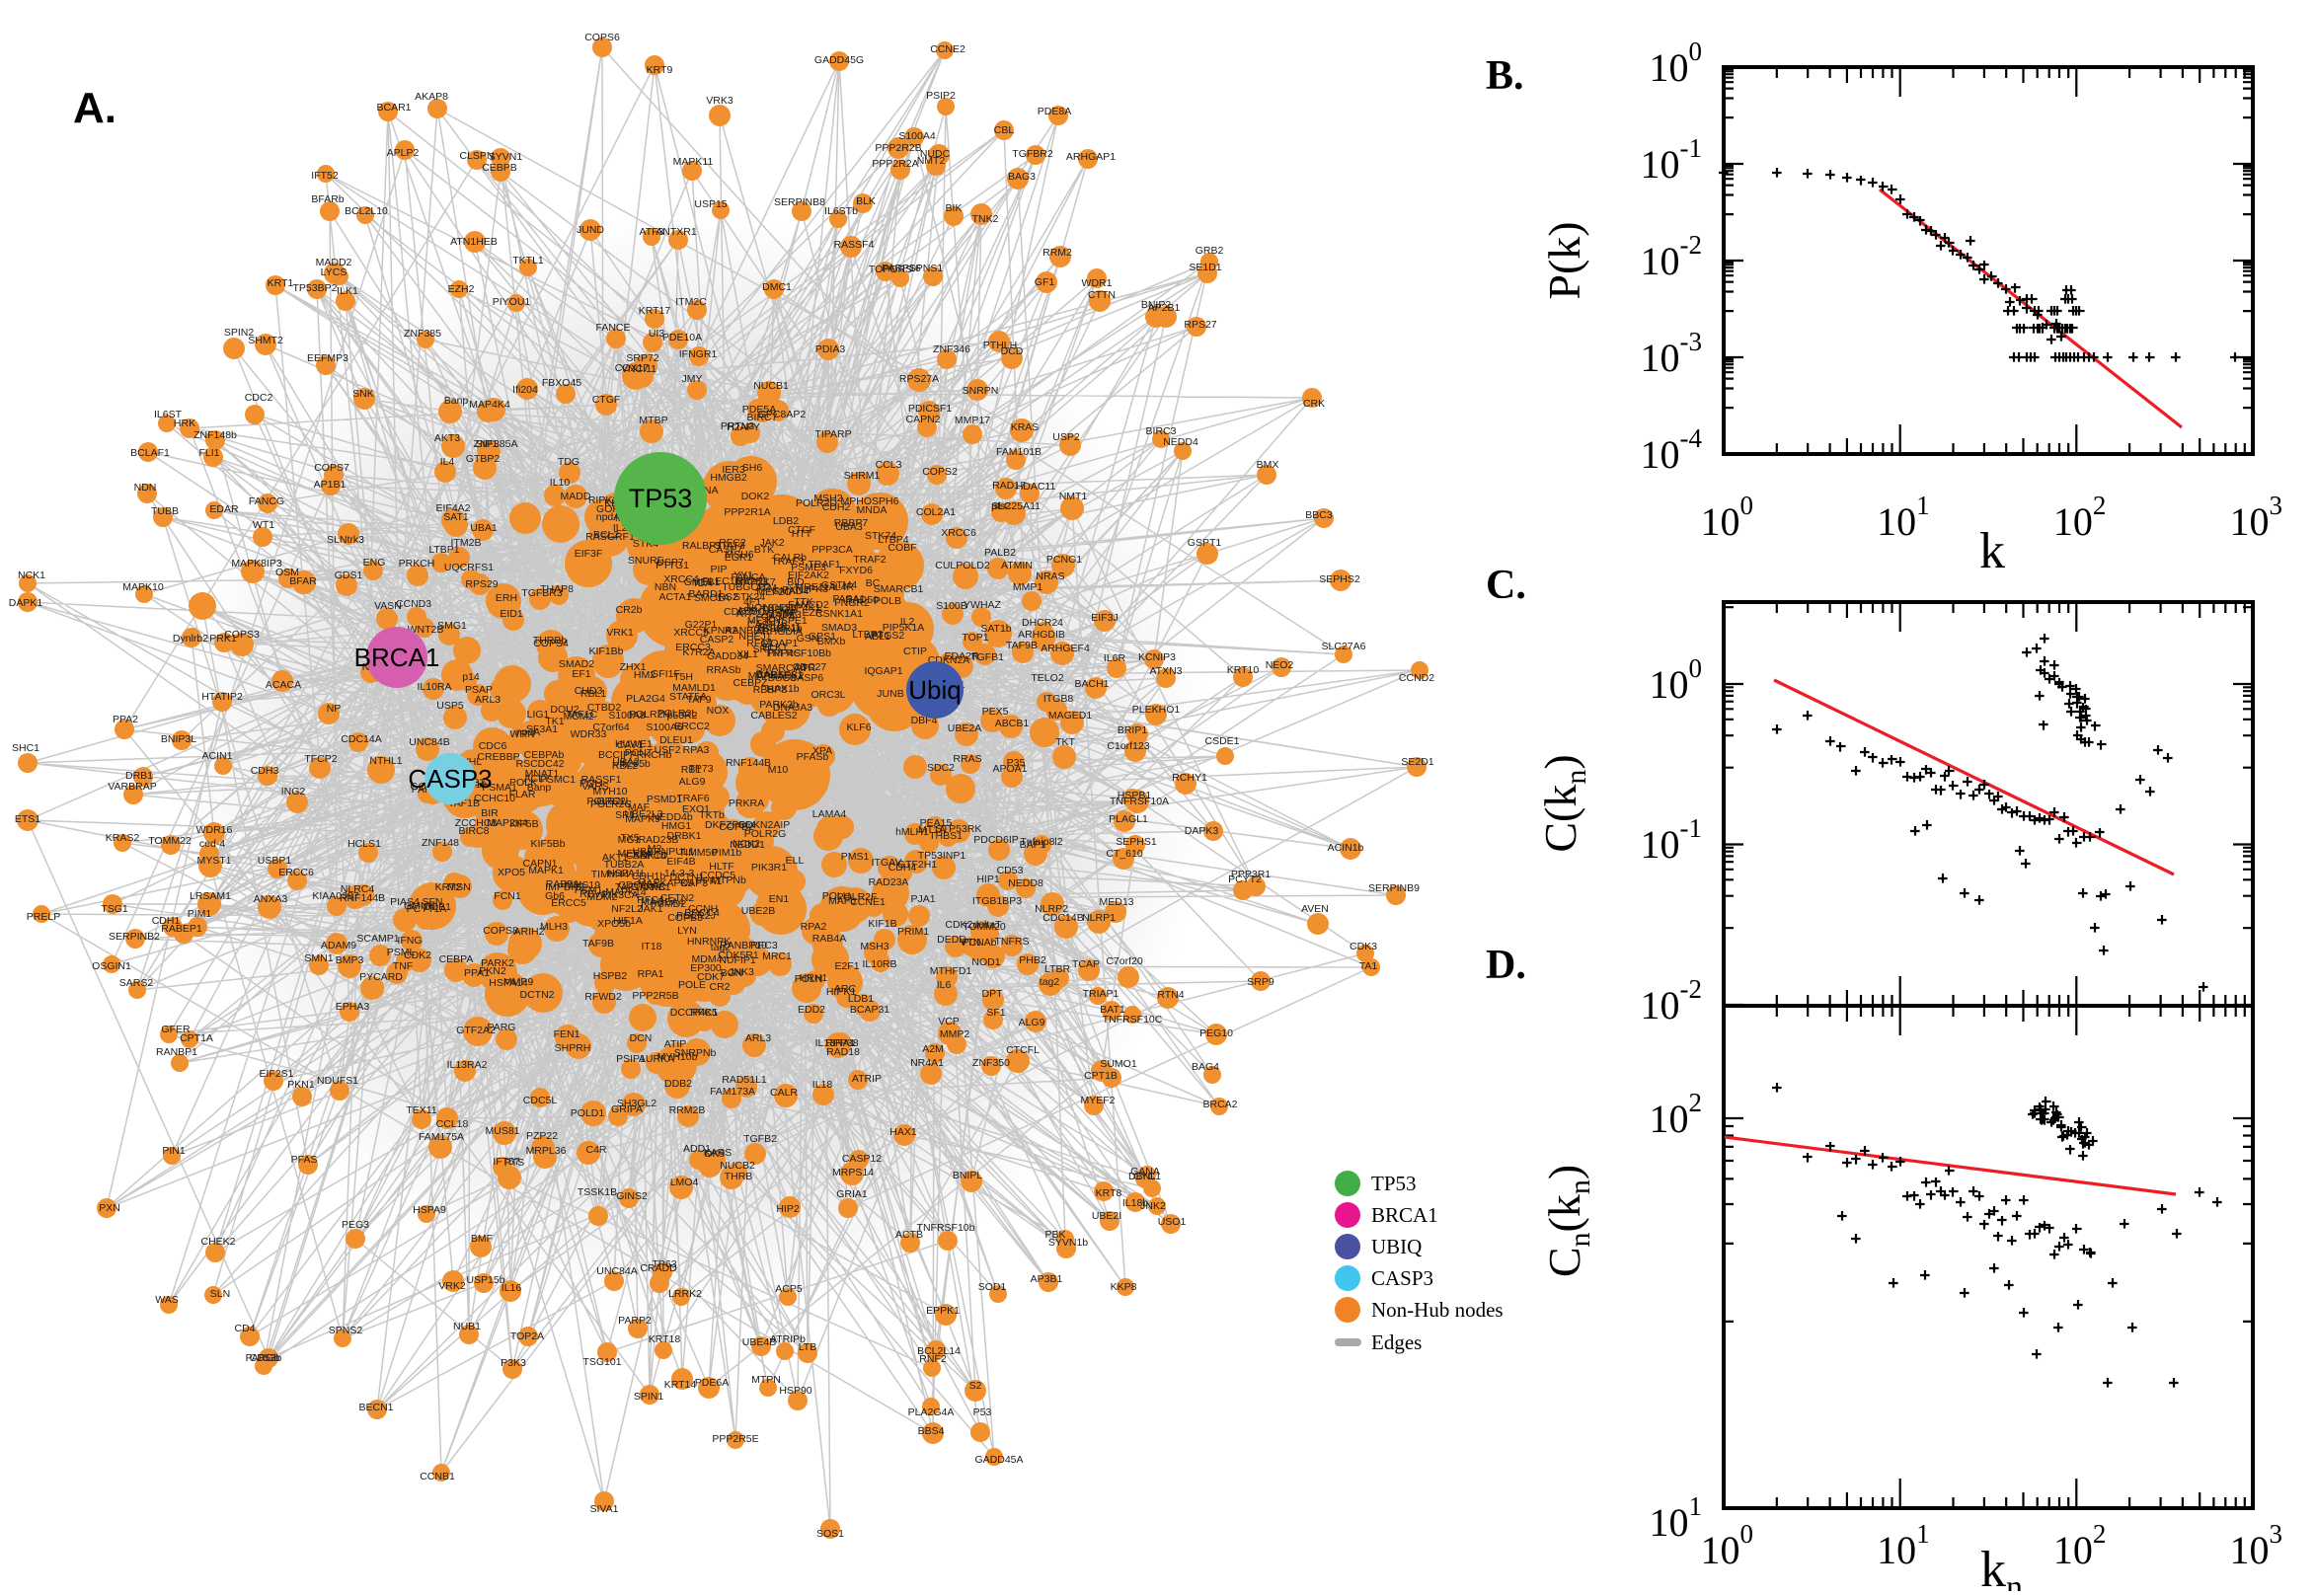 The height and width of the screenshot is (1596, 2316). I want to click on svg-text: VCP, so click(949, 1021).